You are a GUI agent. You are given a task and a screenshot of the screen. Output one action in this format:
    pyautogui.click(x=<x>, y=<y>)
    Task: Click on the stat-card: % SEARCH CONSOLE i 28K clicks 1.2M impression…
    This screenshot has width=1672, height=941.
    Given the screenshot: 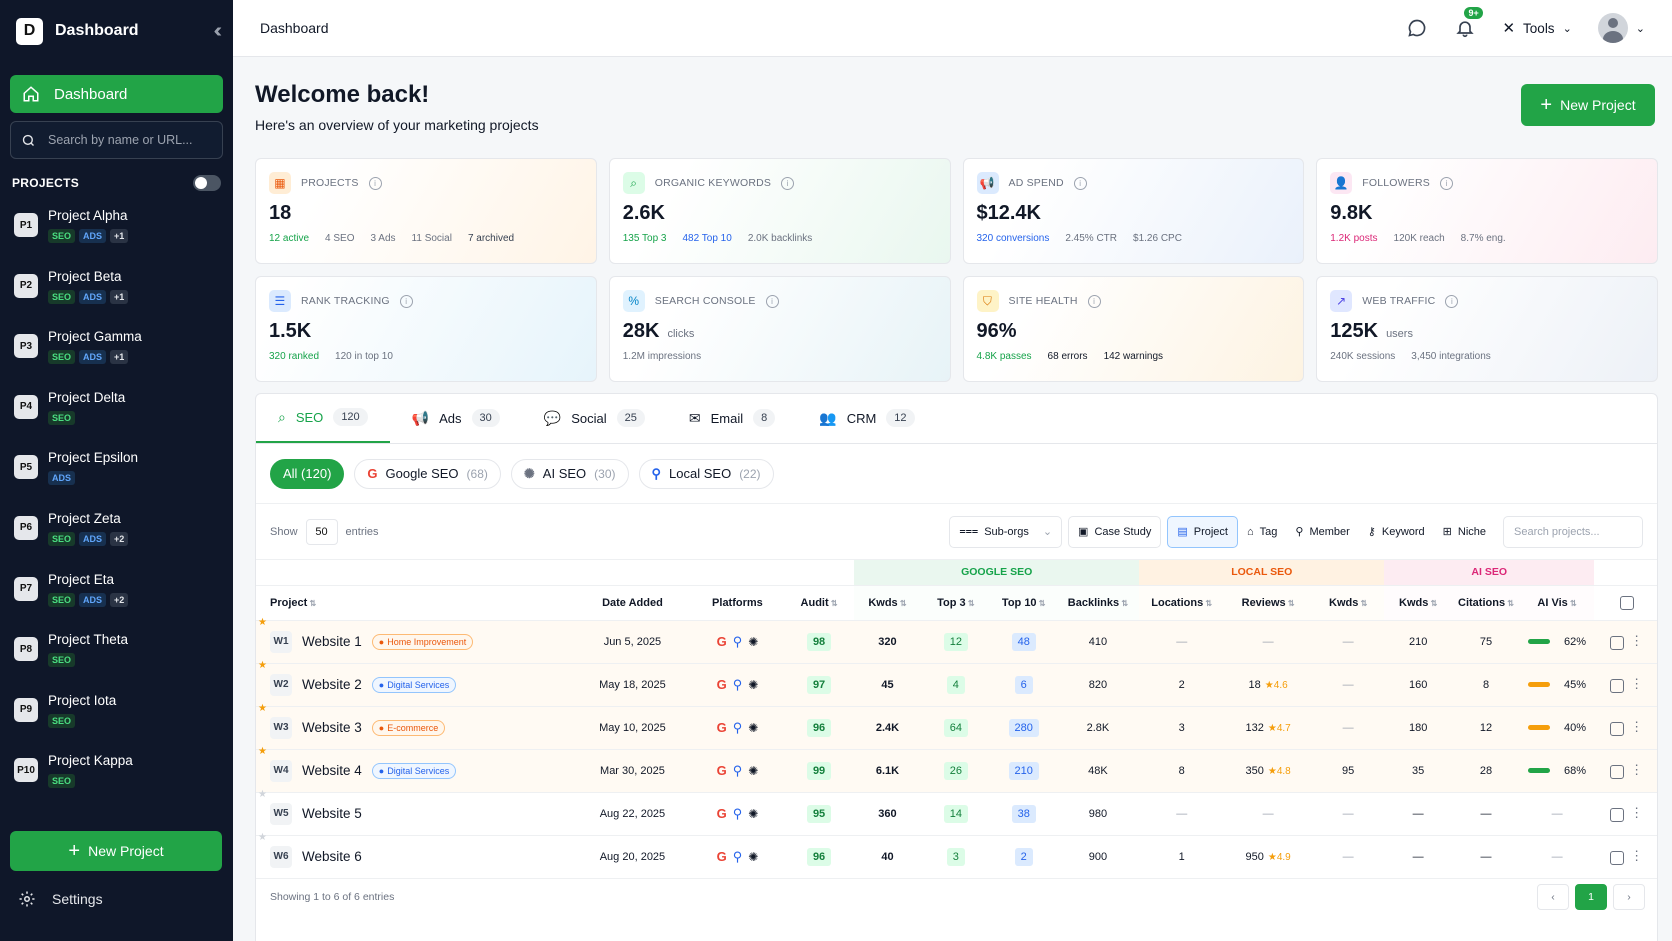 What is the action you would take?
    pyautogui.click(x=779, y=329)
    